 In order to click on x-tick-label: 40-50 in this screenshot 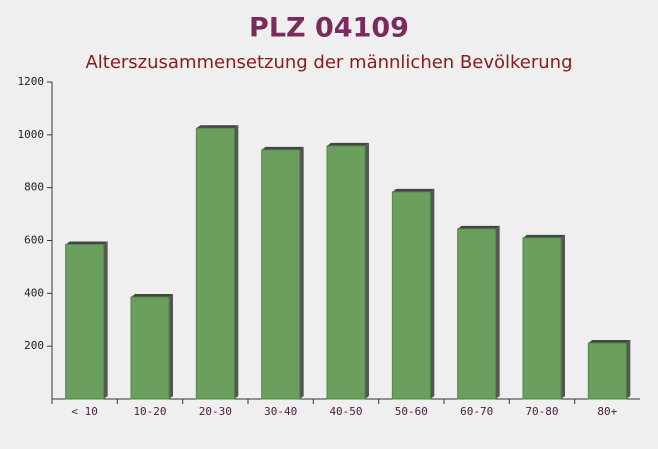, I will do `click(345, 411)`.